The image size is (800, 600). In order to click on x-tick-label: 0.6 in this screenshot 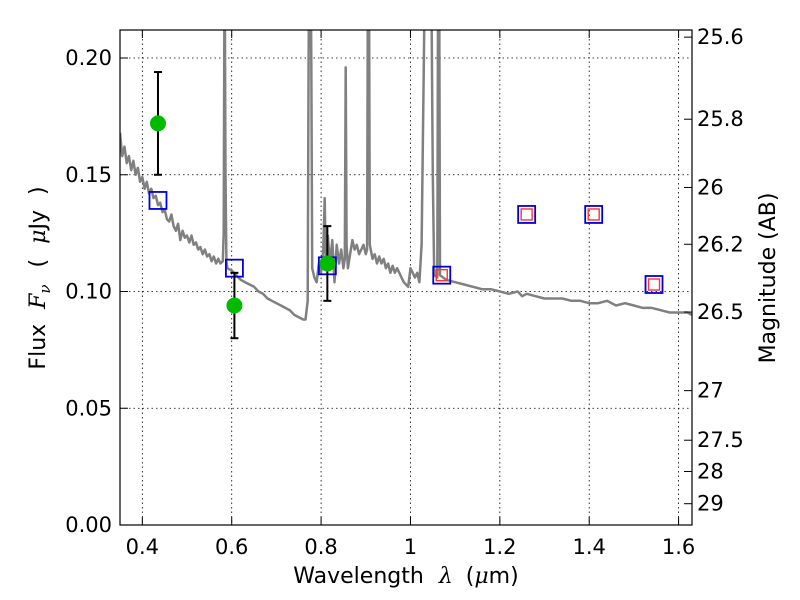, I will do `click(231, 547)`.